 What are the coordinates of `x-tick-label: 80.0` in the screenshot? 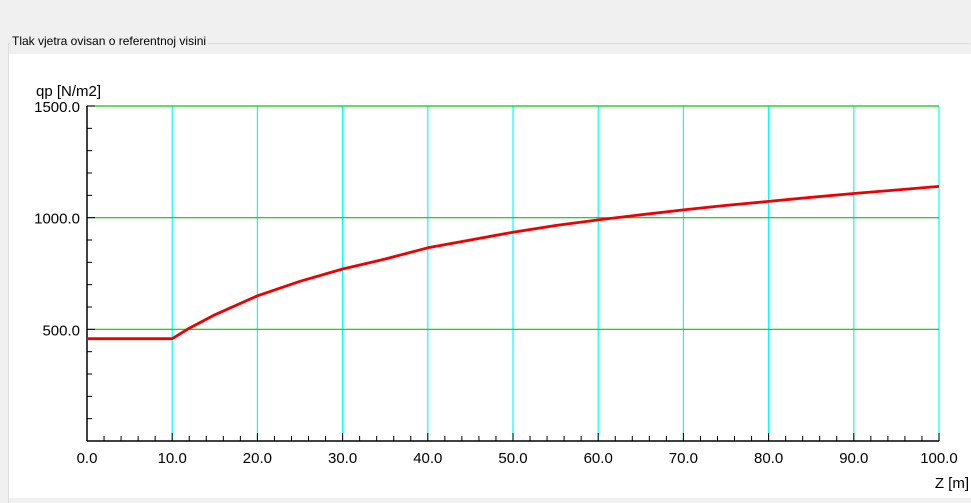 It's located at (768, 458).